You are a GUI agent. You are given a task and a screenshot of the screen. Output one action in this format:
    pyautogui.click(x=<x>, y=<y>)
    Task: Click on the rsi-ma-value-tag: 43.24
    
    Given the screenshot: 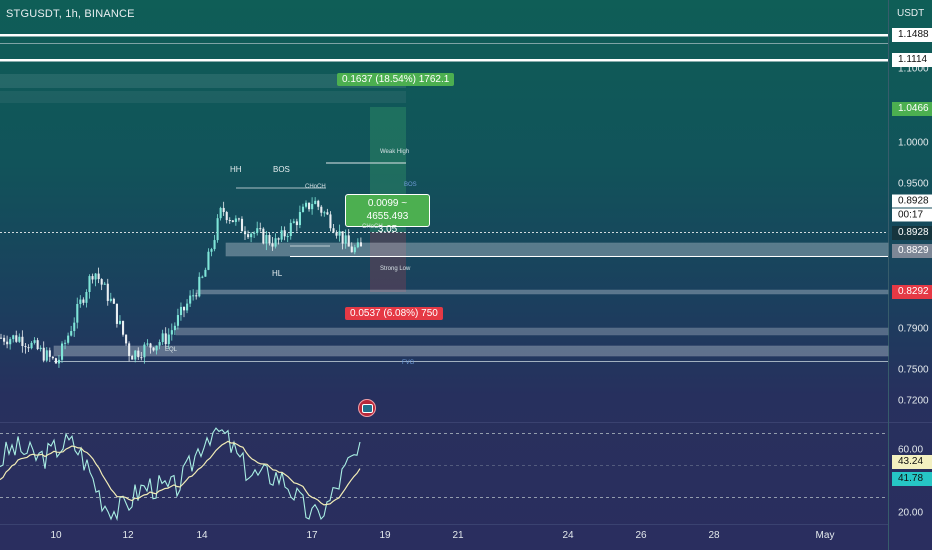 What is the action you would take?
    pyautogui.click(x=912, y=462)
    